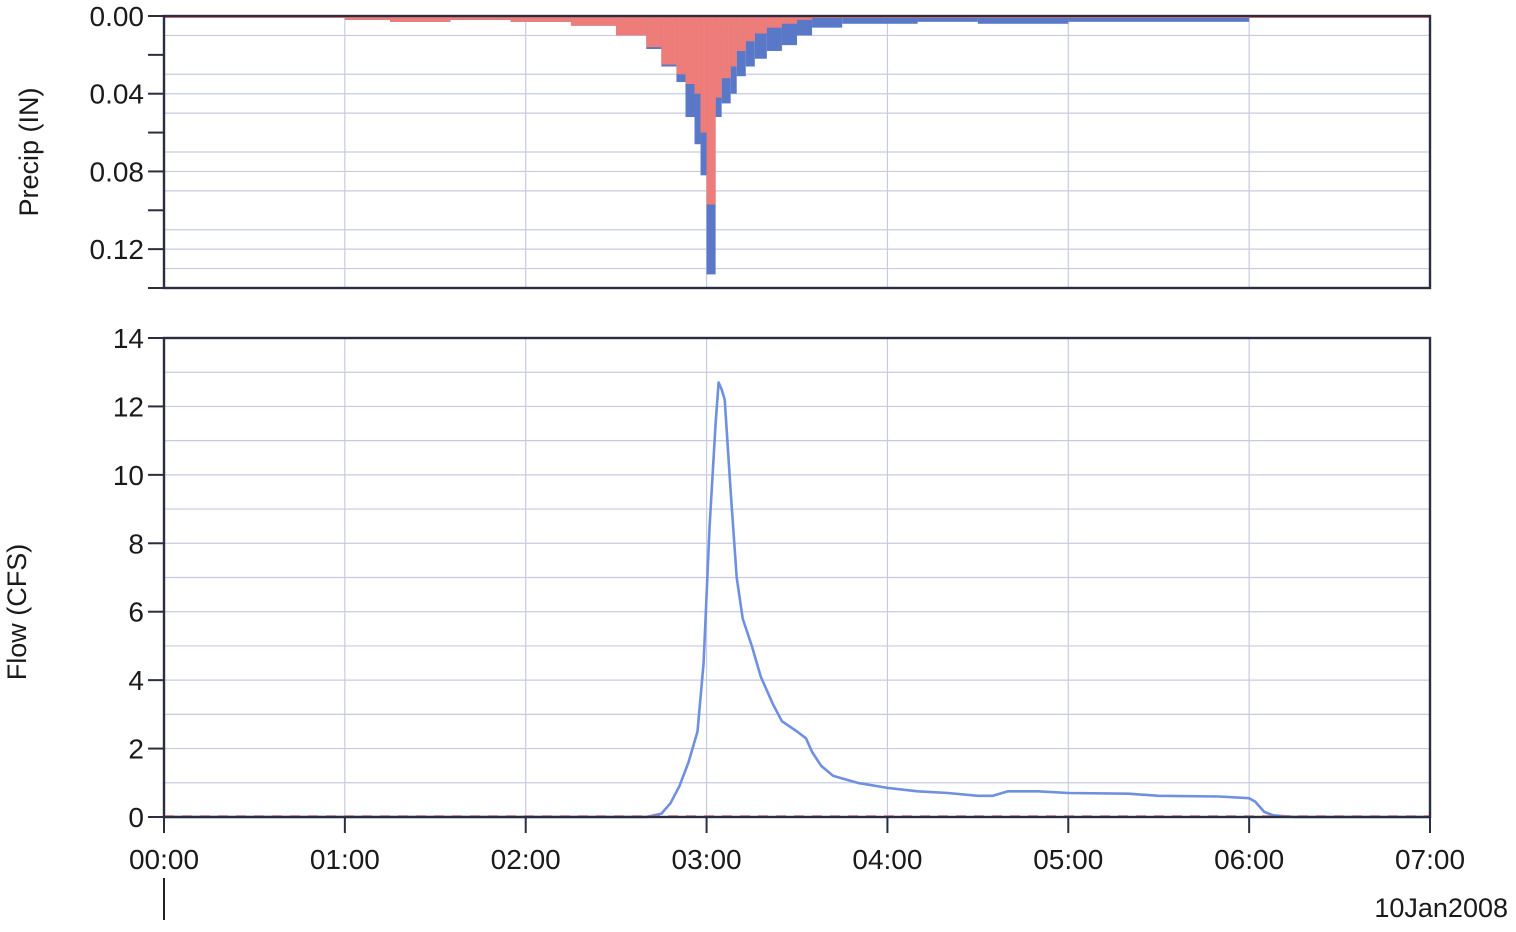  Describe the element at coordinates (117, 16) in the screenshot. I see `precip-ytick-label-0: 0.00` at that location.